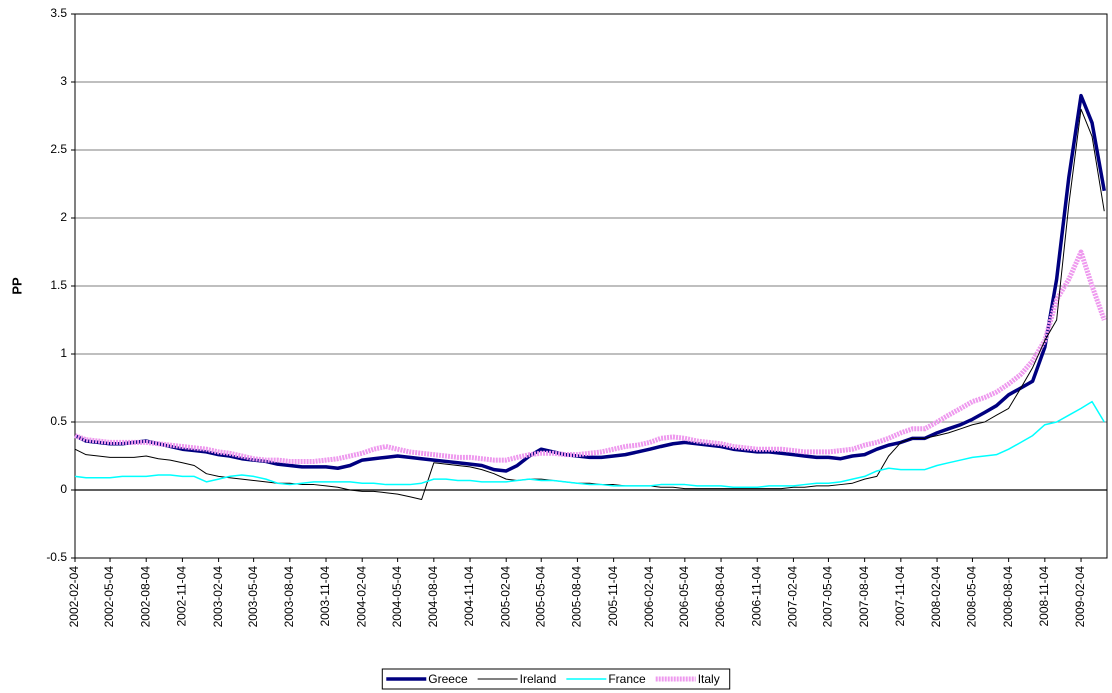 This screenshot has height=693, width=1112. What do you see at coordinates (289, 597) in the screenshot?
I see `x-tick-label: 2003-08-04` at bounding box center [289, 597].